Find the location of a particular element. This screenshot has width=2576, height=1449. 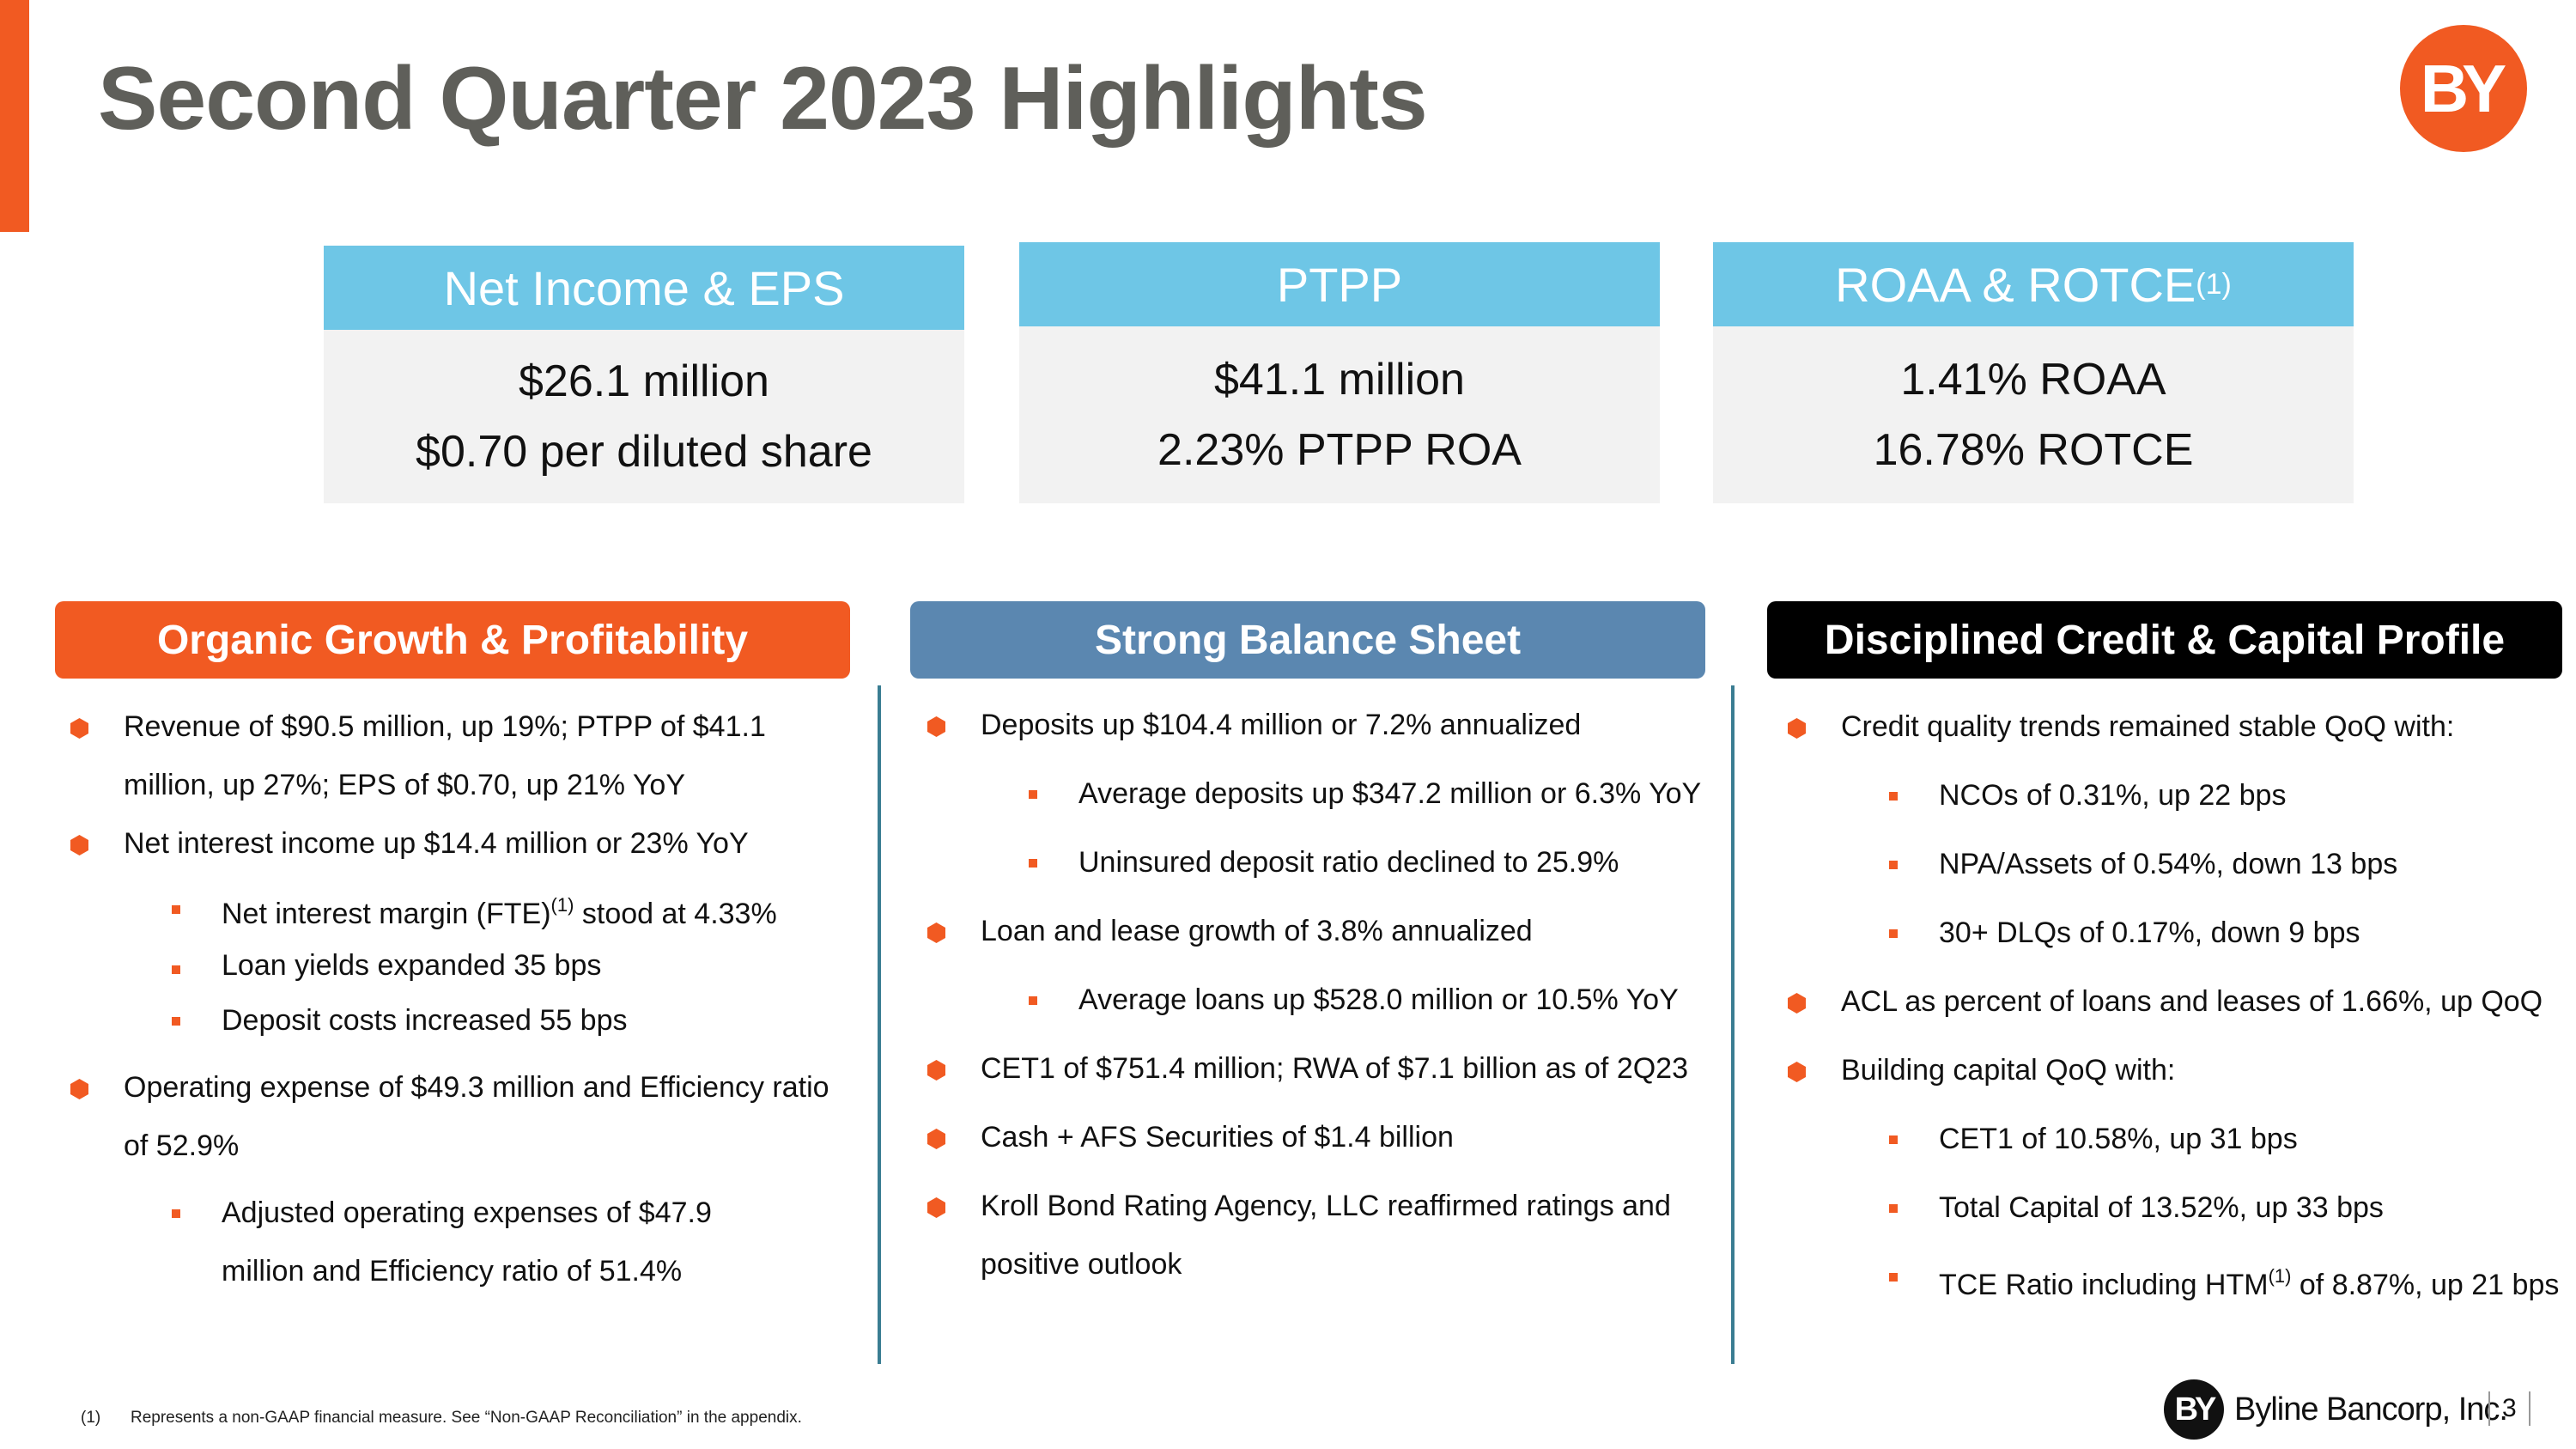

kpi-header: ROAA & ROTCE (1) is located at coordinates (2033, 284).